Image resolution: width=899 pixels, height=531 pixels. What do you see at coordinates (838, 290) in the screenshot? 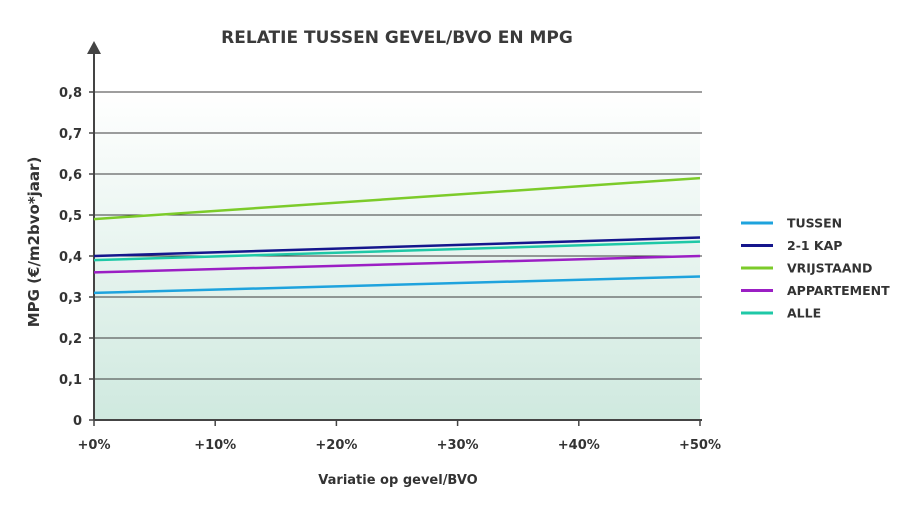
I see `legend-label: APPARTEMENT` at bounding box center [838, 290].